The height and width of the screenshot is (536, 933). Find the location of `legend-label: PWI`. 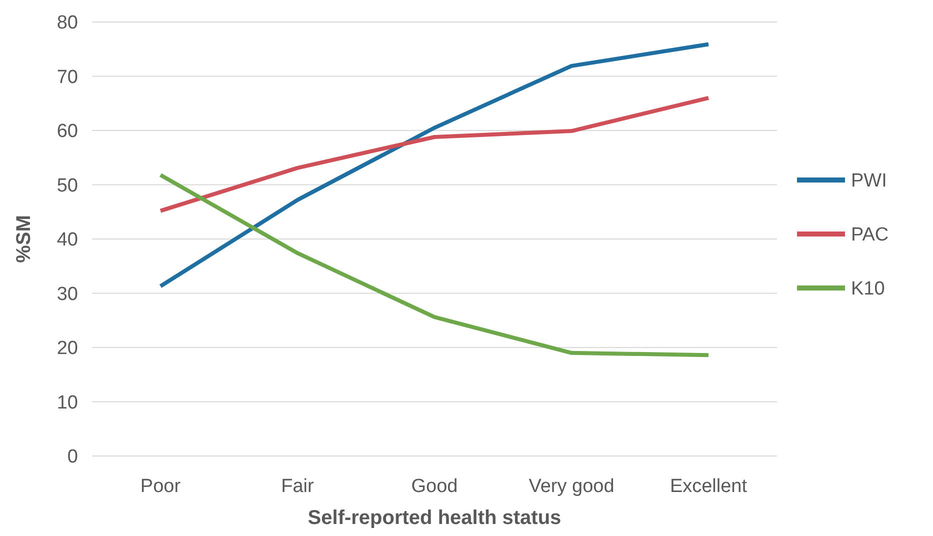

legend-label: PWI is located at coordinates (869, 181).